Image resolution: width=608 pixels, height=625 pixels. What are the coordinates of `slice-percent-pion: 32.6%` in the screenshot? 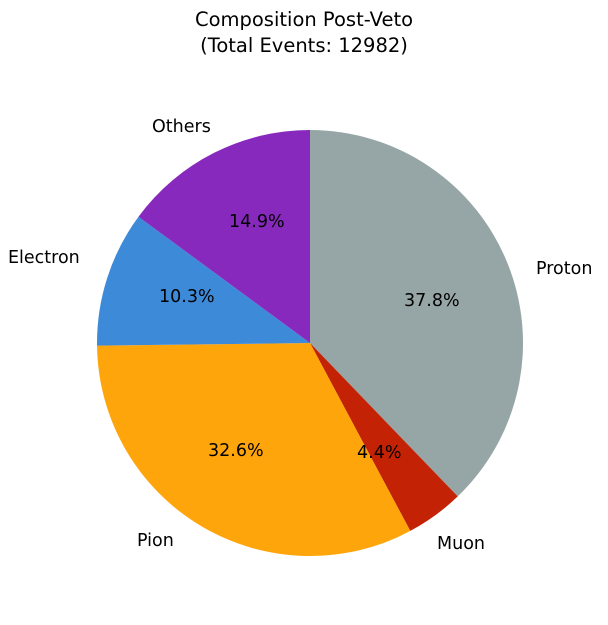 It's located at (236, 451).